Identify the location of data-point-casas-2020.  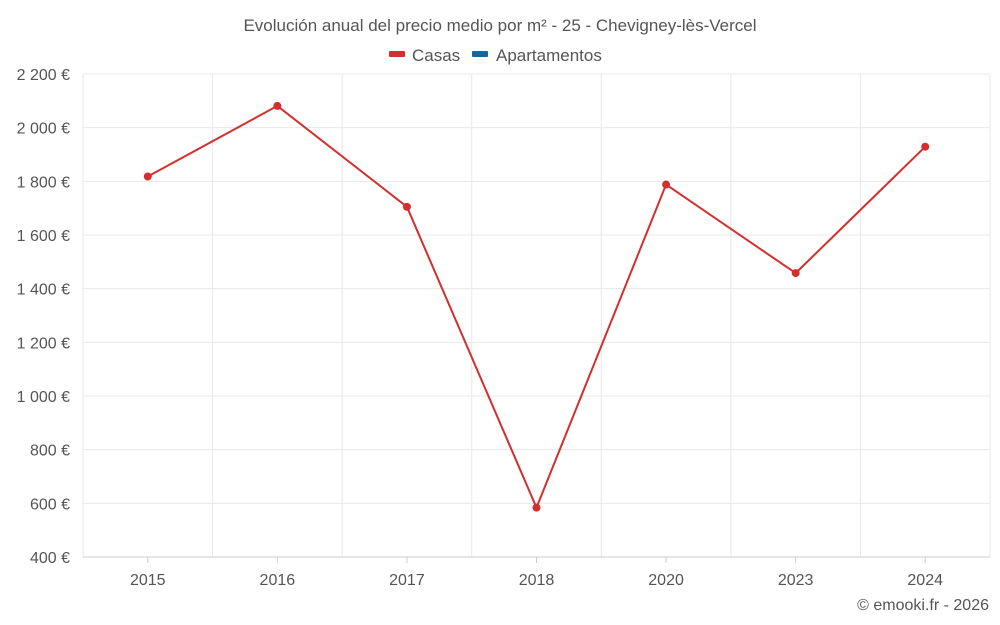
(666, 184).